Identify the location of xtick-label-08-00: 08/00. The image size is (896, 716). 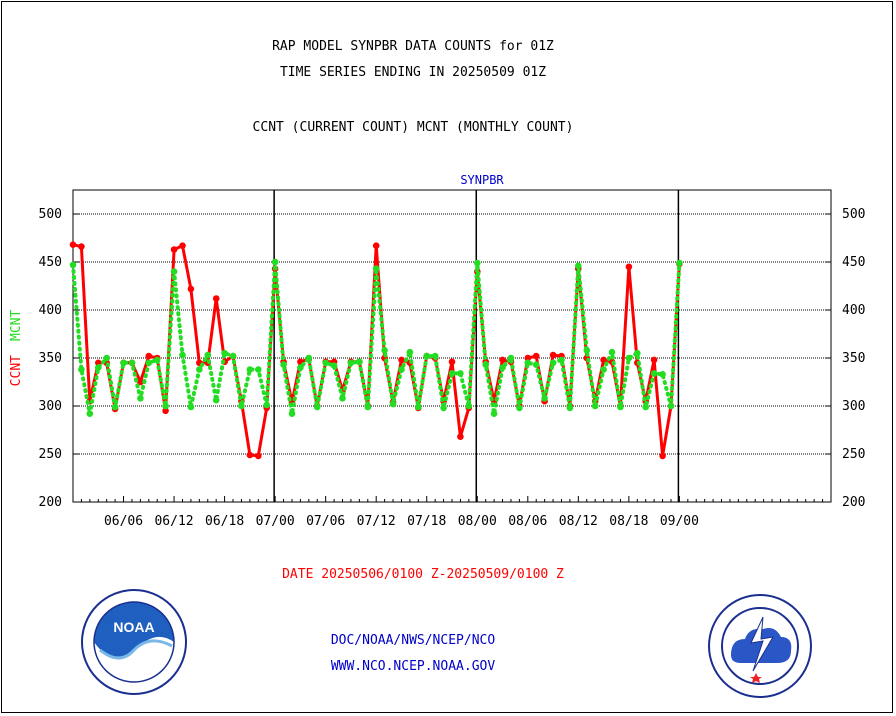
(477, 521).